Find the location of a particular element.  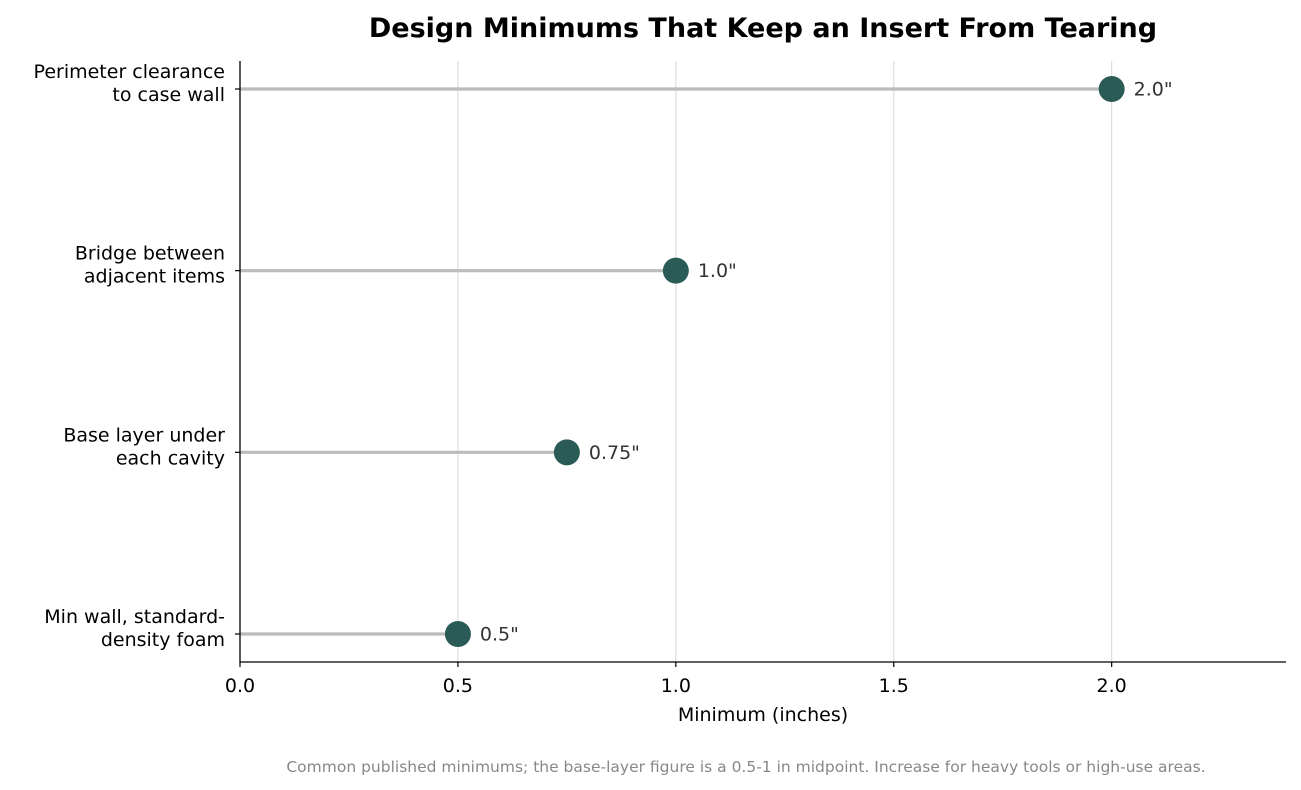

x-tick-label: 1.5 is located at coordinates (894, 686).